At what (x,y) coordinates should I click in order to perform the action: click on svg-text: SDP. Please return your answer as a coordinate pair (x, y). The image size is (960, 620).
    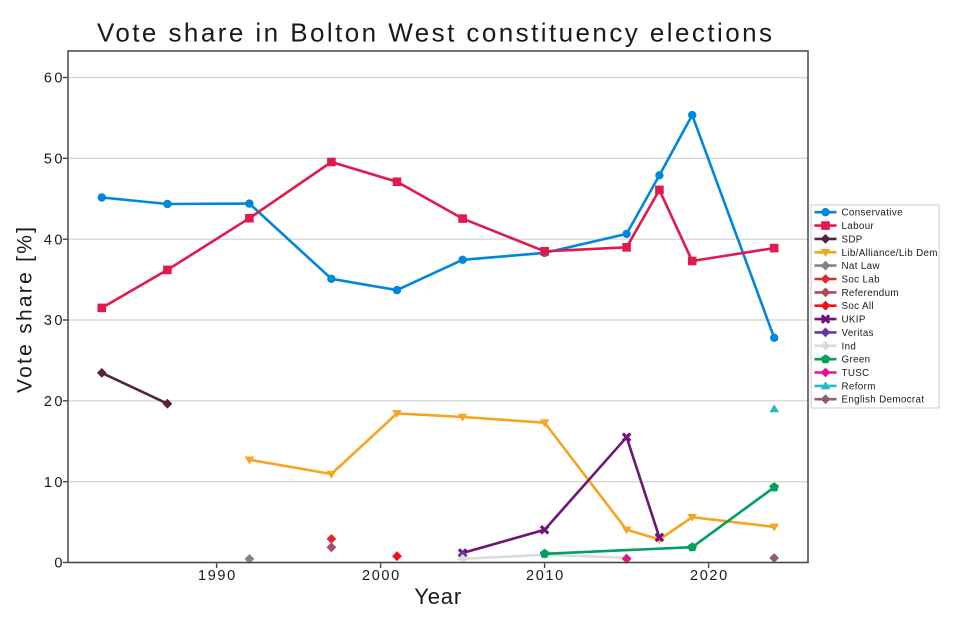
    Looking at the image, I should click on (852, 239).